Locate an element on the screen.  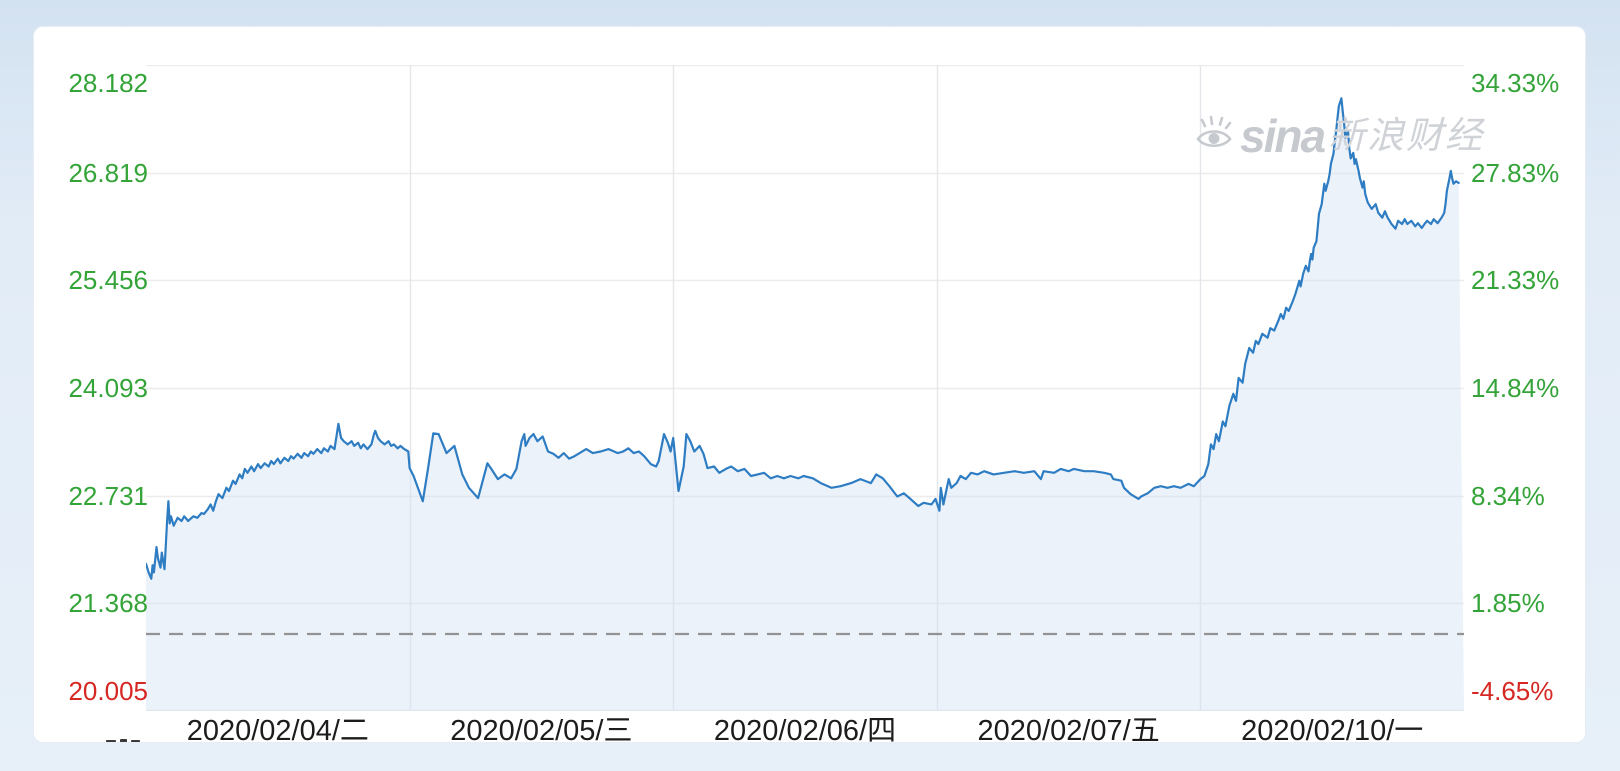
watermark-site-name: 新浪财经 is located at coordinates (1406, 135).